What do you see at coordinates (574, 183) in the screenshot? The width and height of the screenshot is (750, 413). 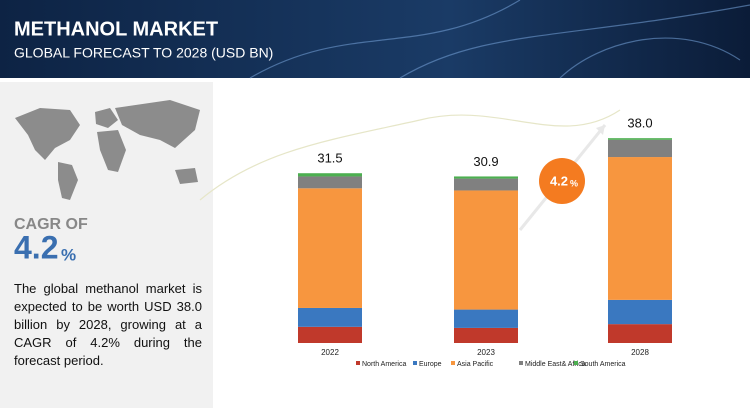 I see `badge-unit: %` at bounding box center [574, 183].